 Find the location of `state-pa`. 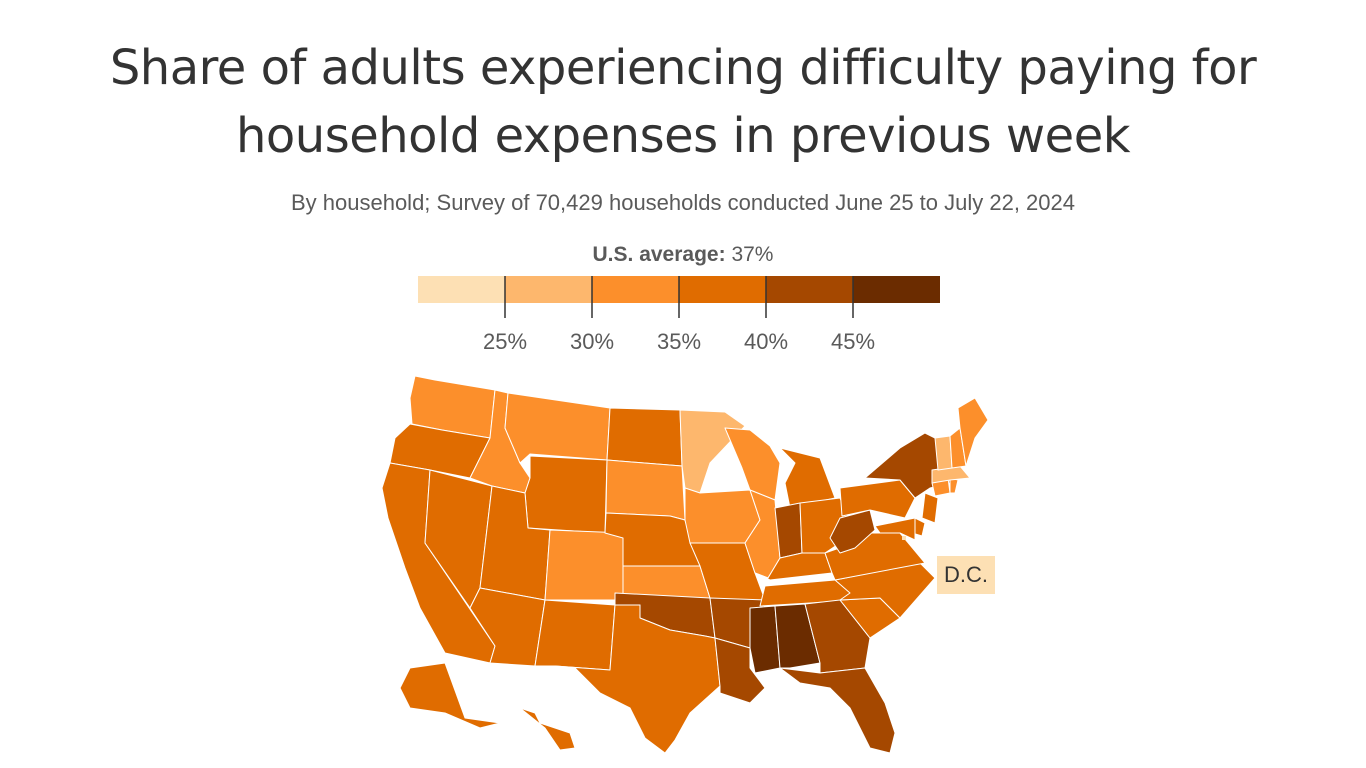

state-pa is located at coordinates (877, 499).